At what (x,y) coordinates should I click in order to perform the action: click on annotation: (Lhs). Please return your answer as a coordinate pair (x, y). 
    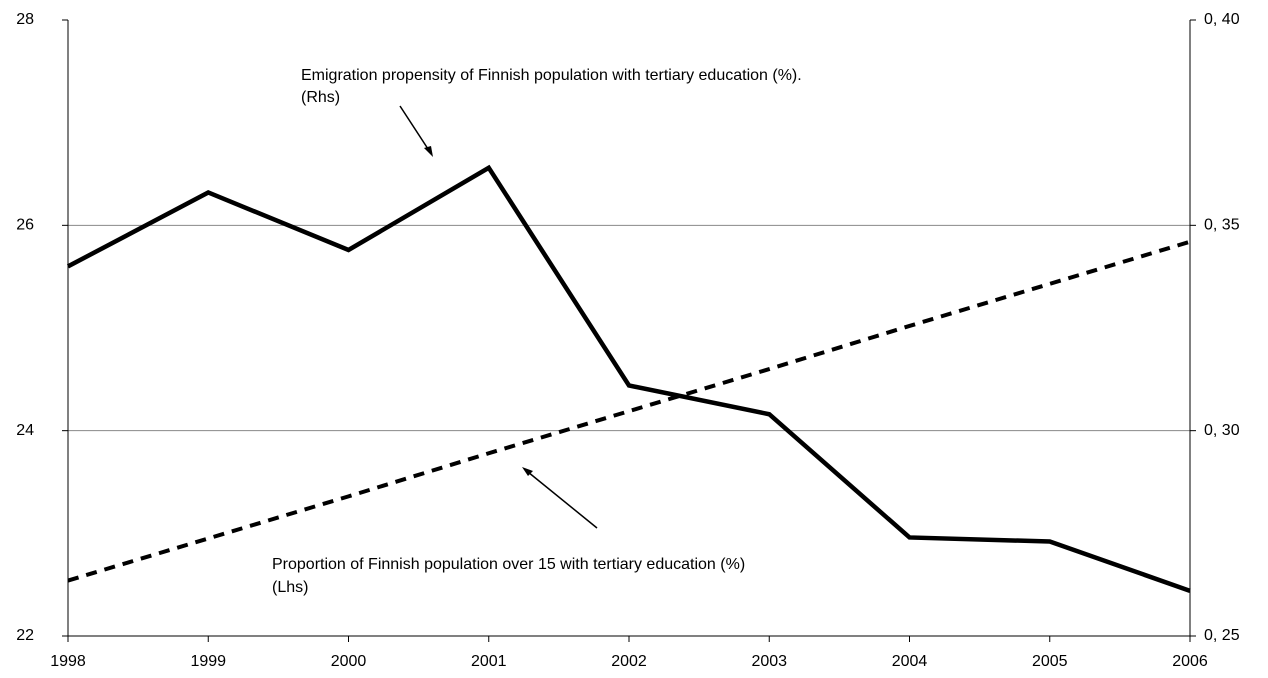
    Looking at the image, I should click on (290, 587).